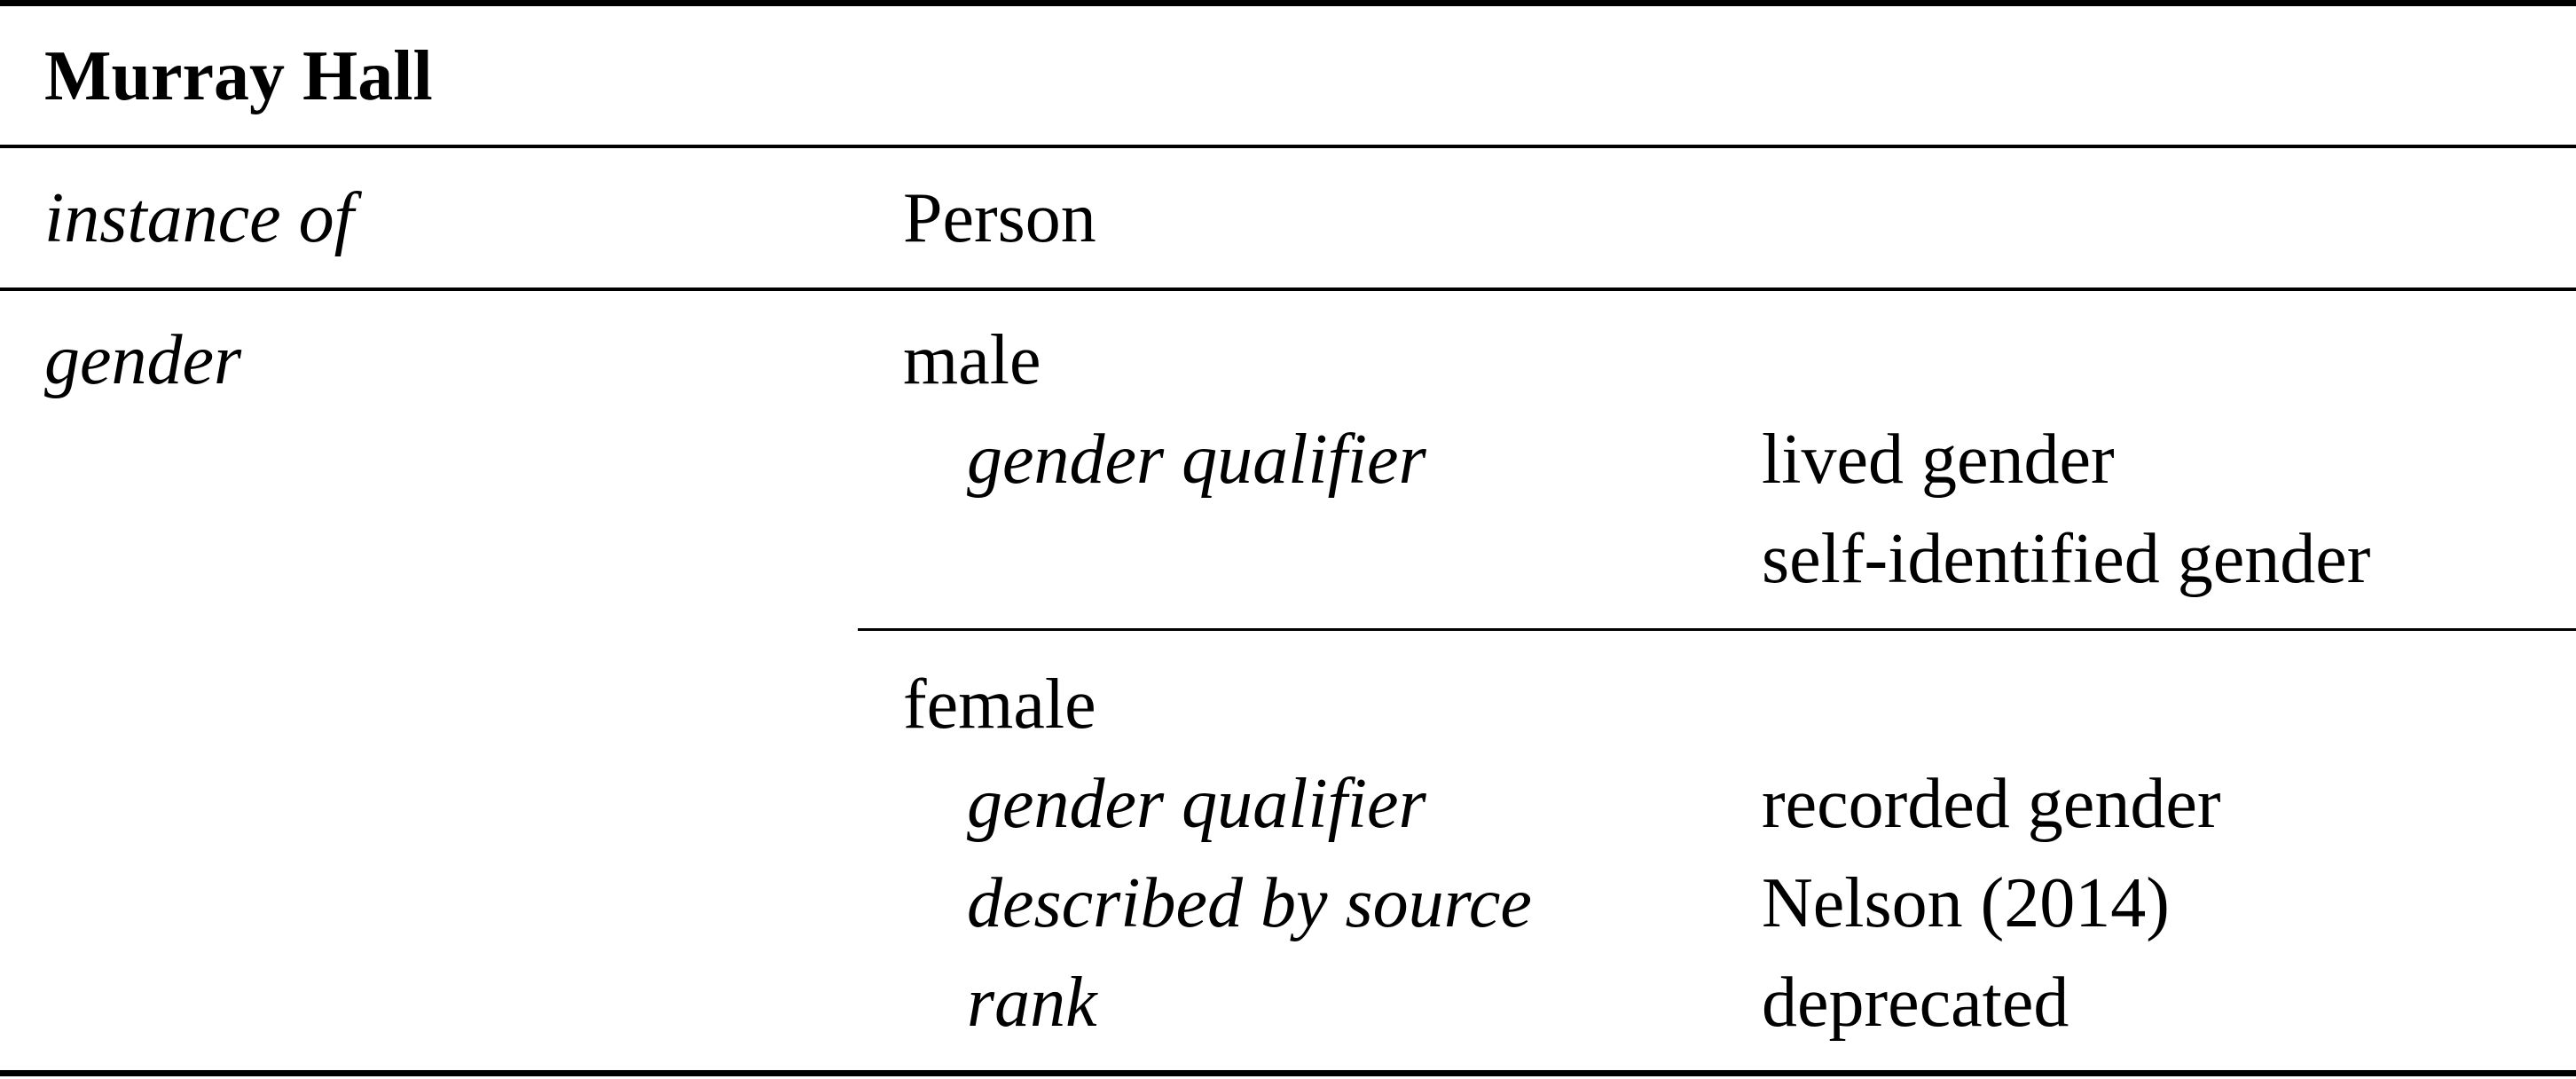 Image resolution: width=2576 pixels, height=1079 pixels. I want to click on statement-value-female: female, so click(999, 705).